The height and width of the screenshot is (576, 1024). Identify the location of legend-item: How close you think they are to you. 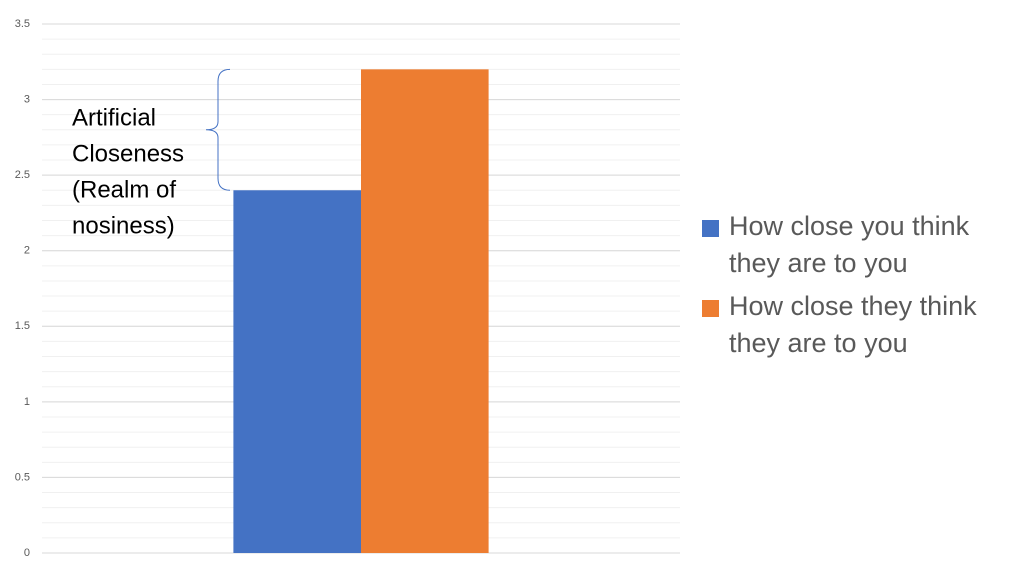
(857, 245).